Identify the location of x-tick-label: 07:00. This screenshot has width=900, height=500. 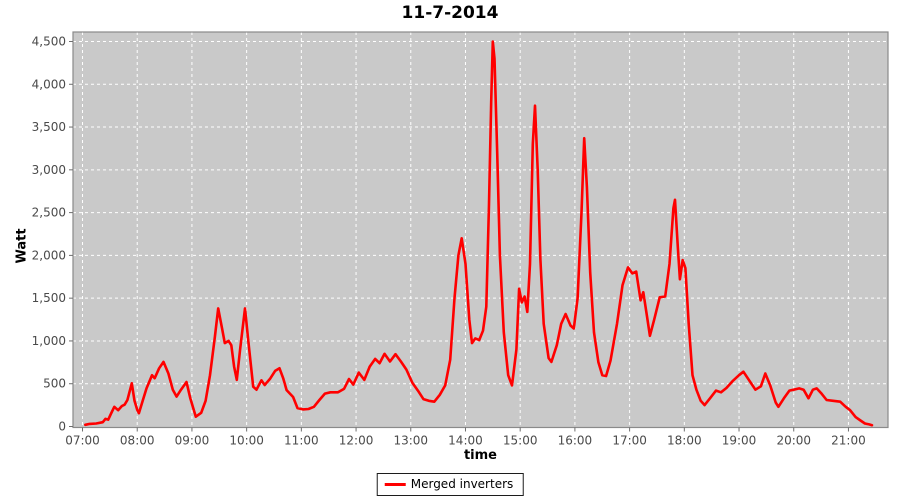
(82, 441).